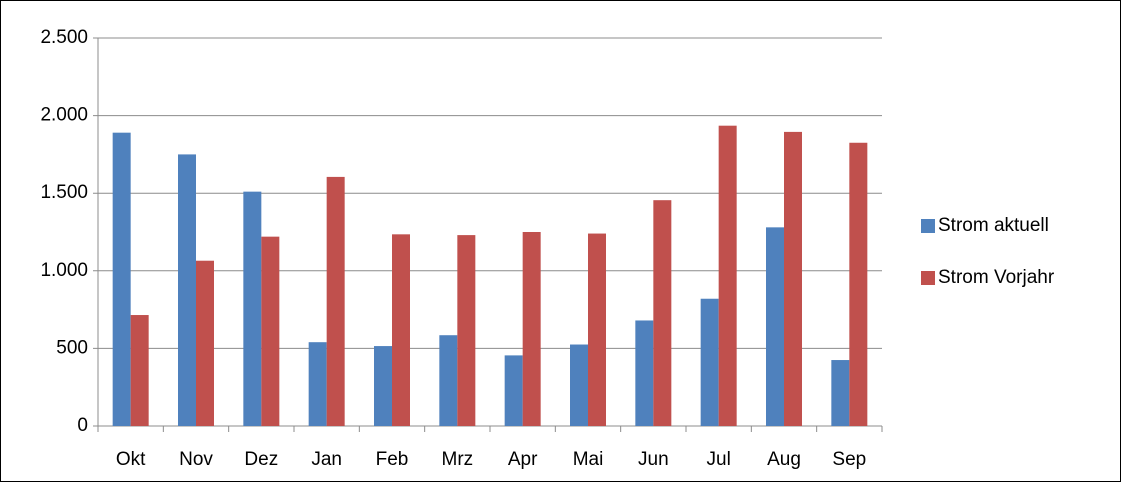  What do you see at coordinates (996, 277) in the screenshot?
I see `legend-label: Strom Vorjahr` at bounding box center [996, 277].